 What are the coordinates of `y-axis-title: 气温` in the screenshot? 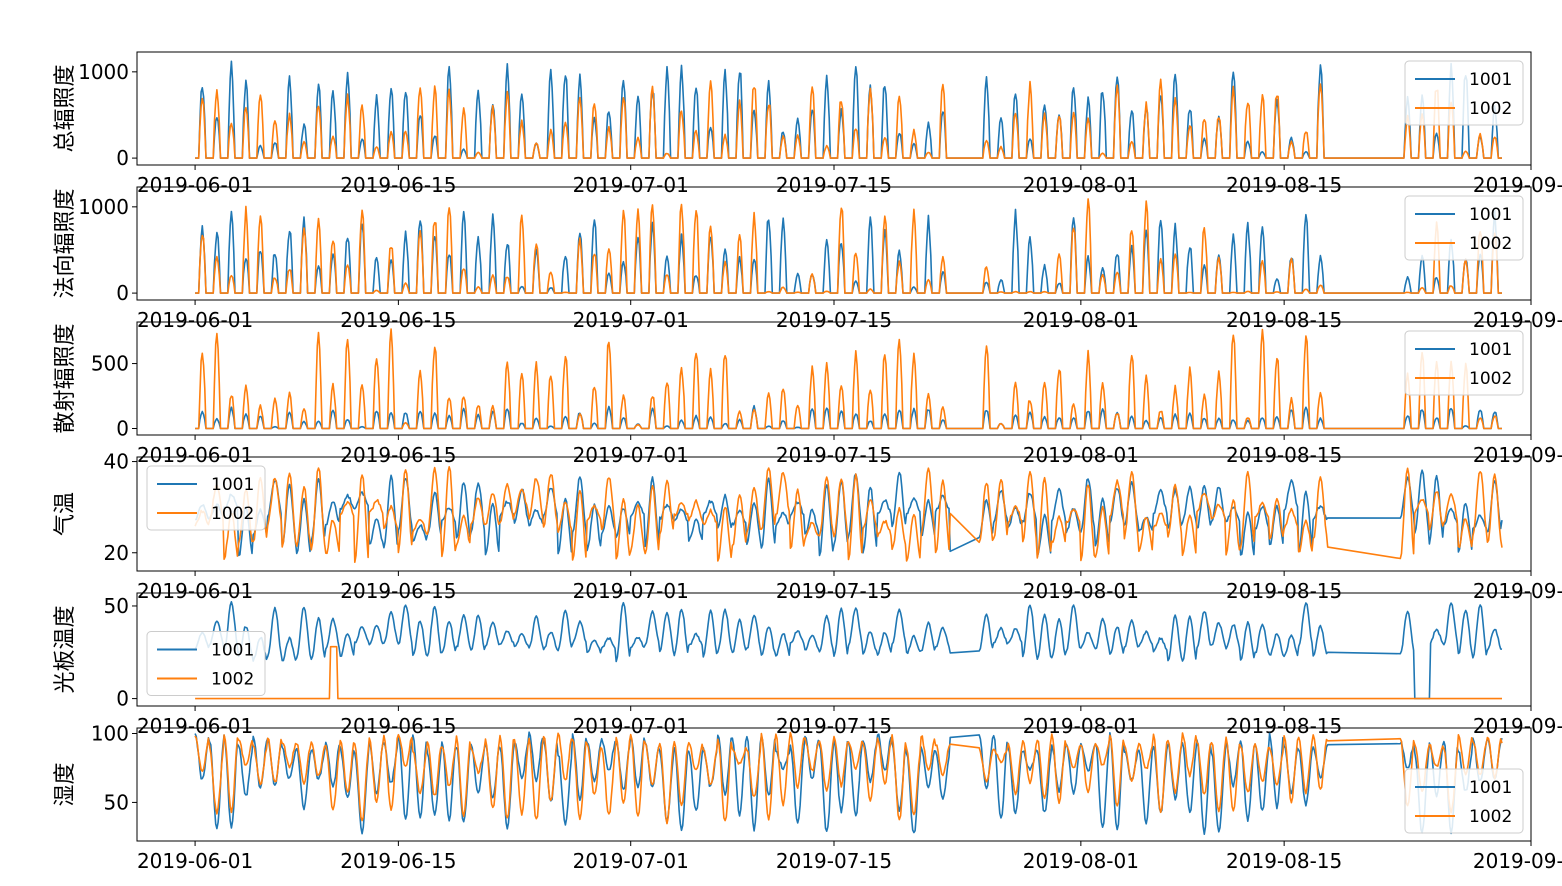 It's located at (65, 514).